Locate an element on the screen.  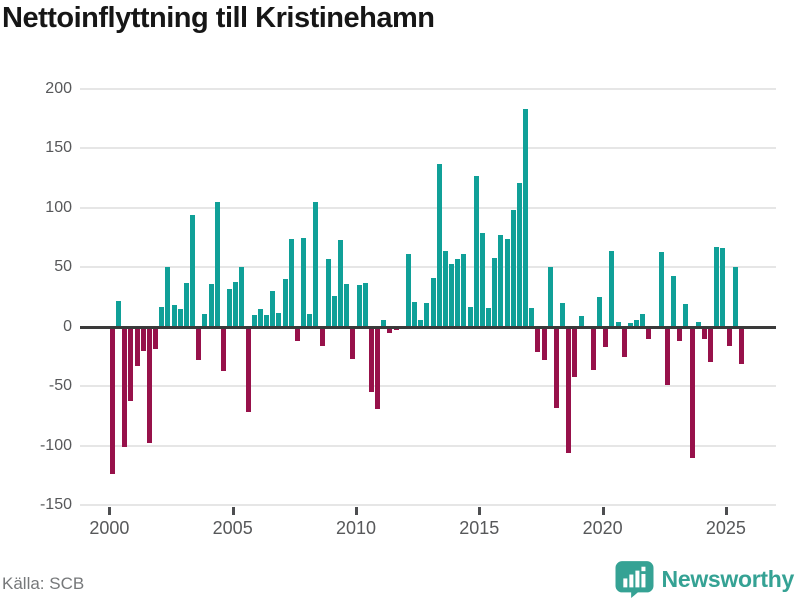
bar-2012-Q3 is located at coordinates (421, 323).